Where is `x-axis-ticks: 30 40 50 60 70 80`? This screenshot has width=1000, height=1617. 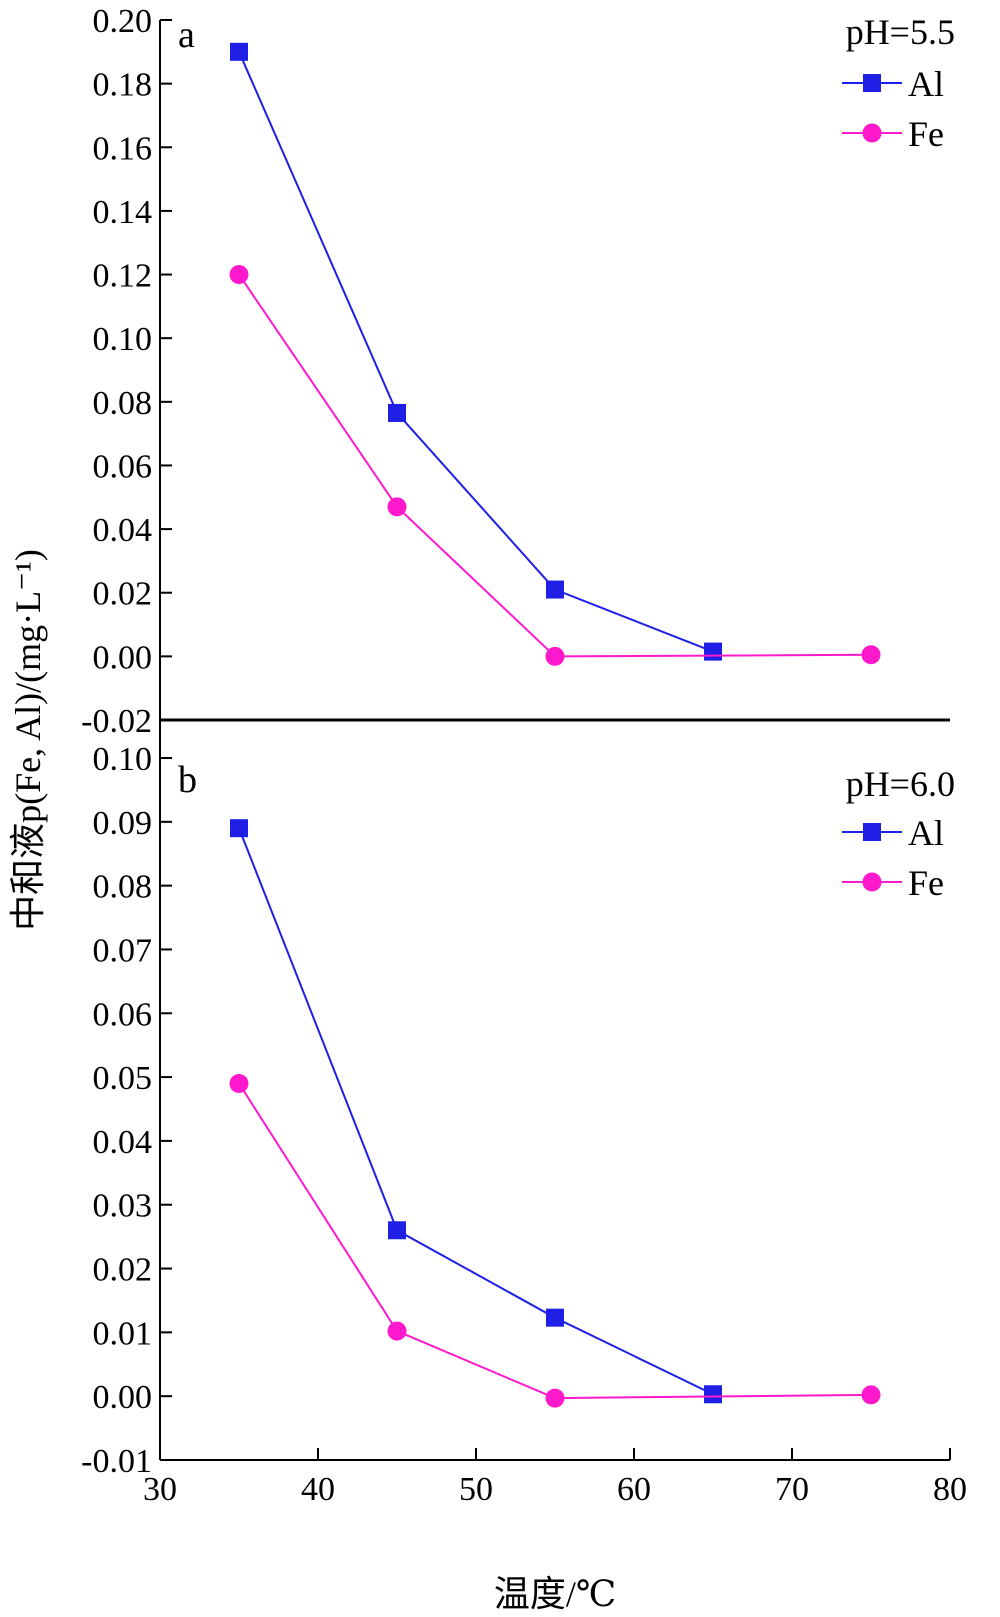
x-axis-ticks: 30 40 50 60 70 80 is located at coordinates (555, 1478).